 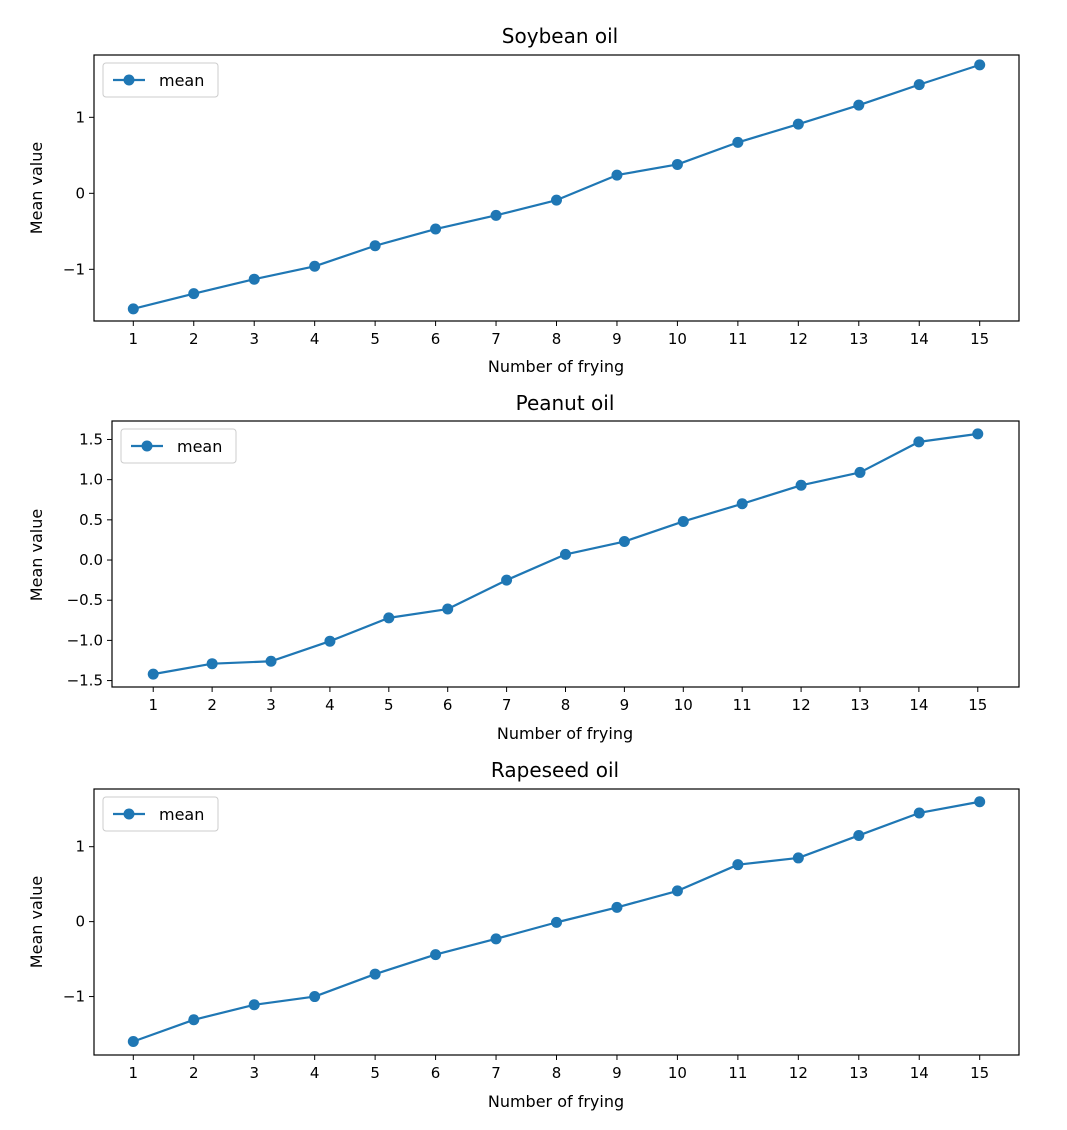 I want to click on x-tick-label: 11, so click(x=737, y=1073).